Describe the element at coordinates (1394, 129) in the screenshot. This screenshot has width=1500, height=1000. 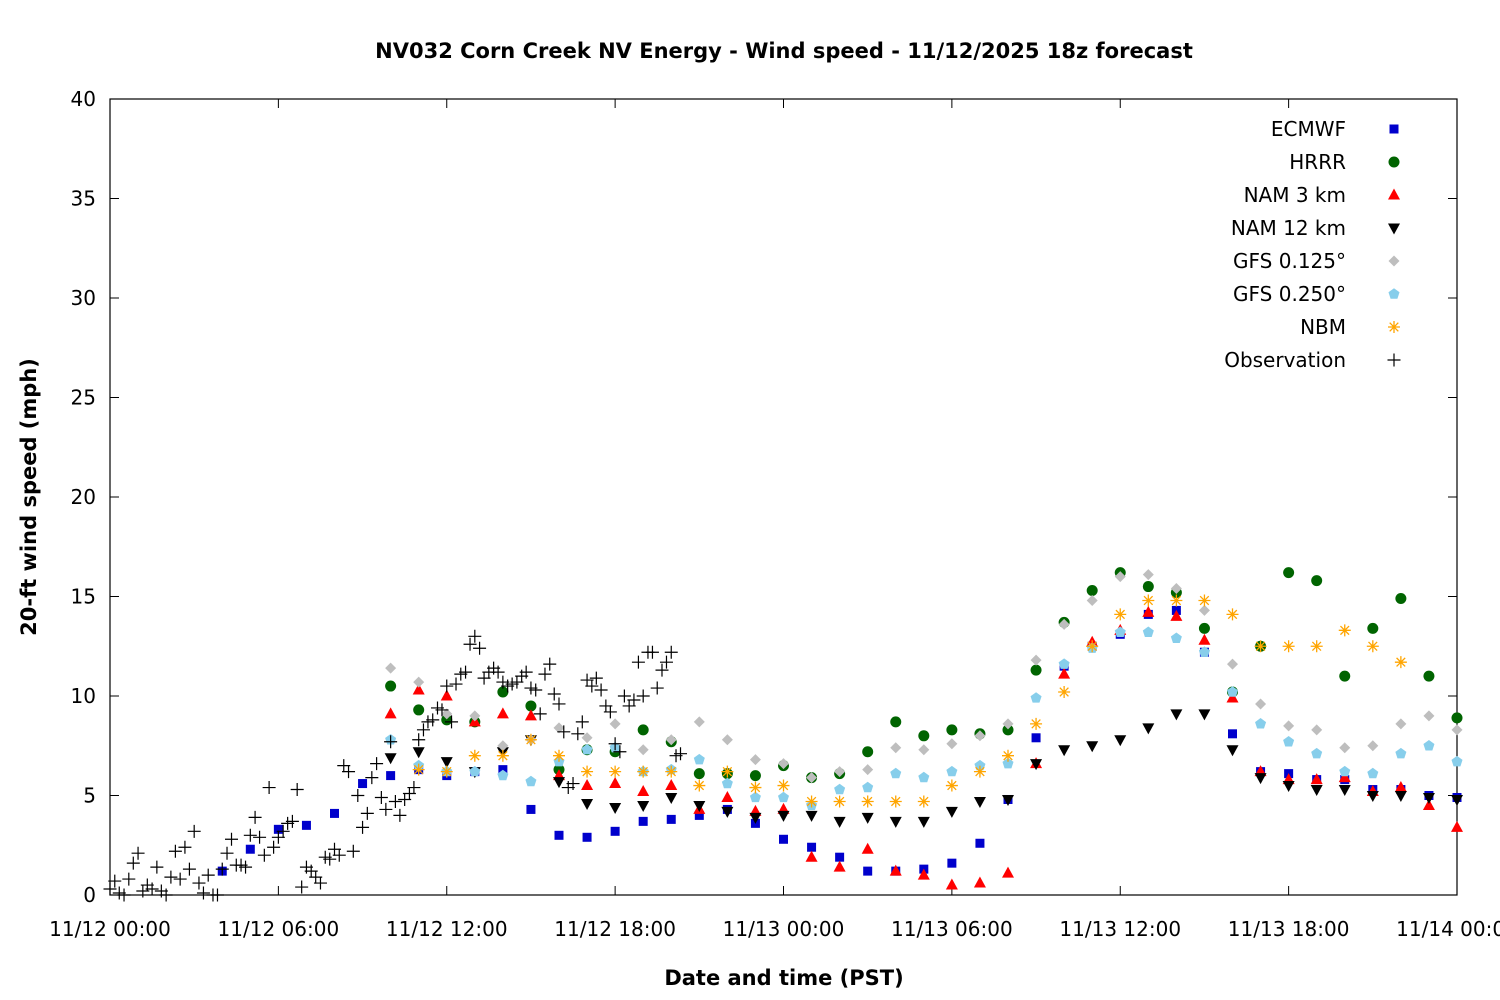
I see `legend-marker-ecmwf` at that location.